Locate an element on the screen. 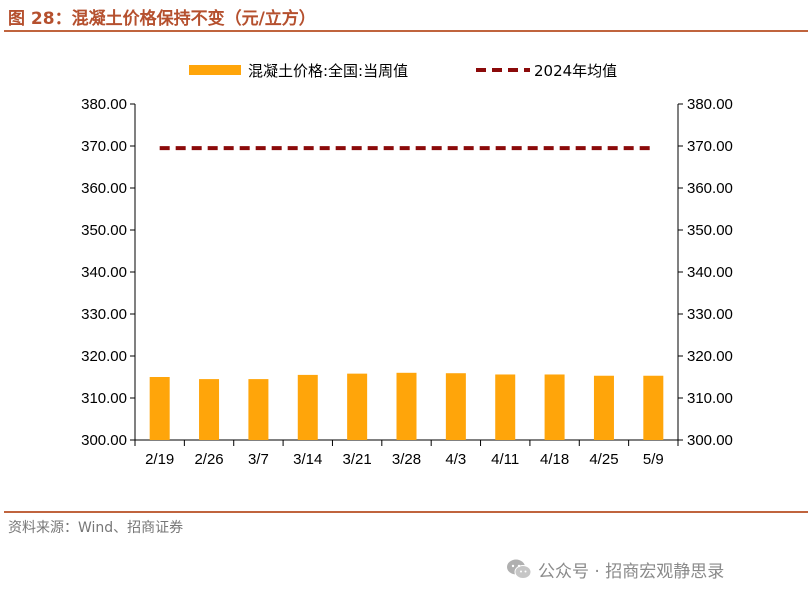 Image resolution: width=812 pixels, height=599 pixels. legend: 混凝土价格:全国:当周值 2024年均值 is located at coordinates (403, 71).